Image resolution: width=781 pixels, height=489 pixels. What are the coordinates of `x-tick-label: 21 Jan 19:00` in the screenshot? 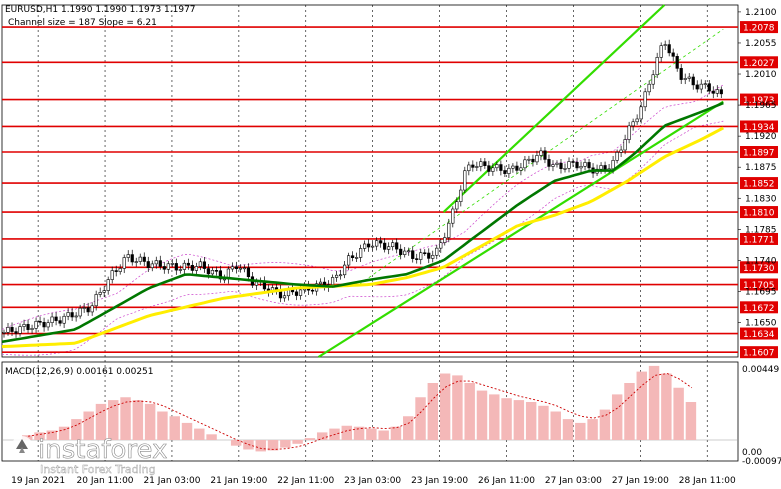 It's located at (238, 481).